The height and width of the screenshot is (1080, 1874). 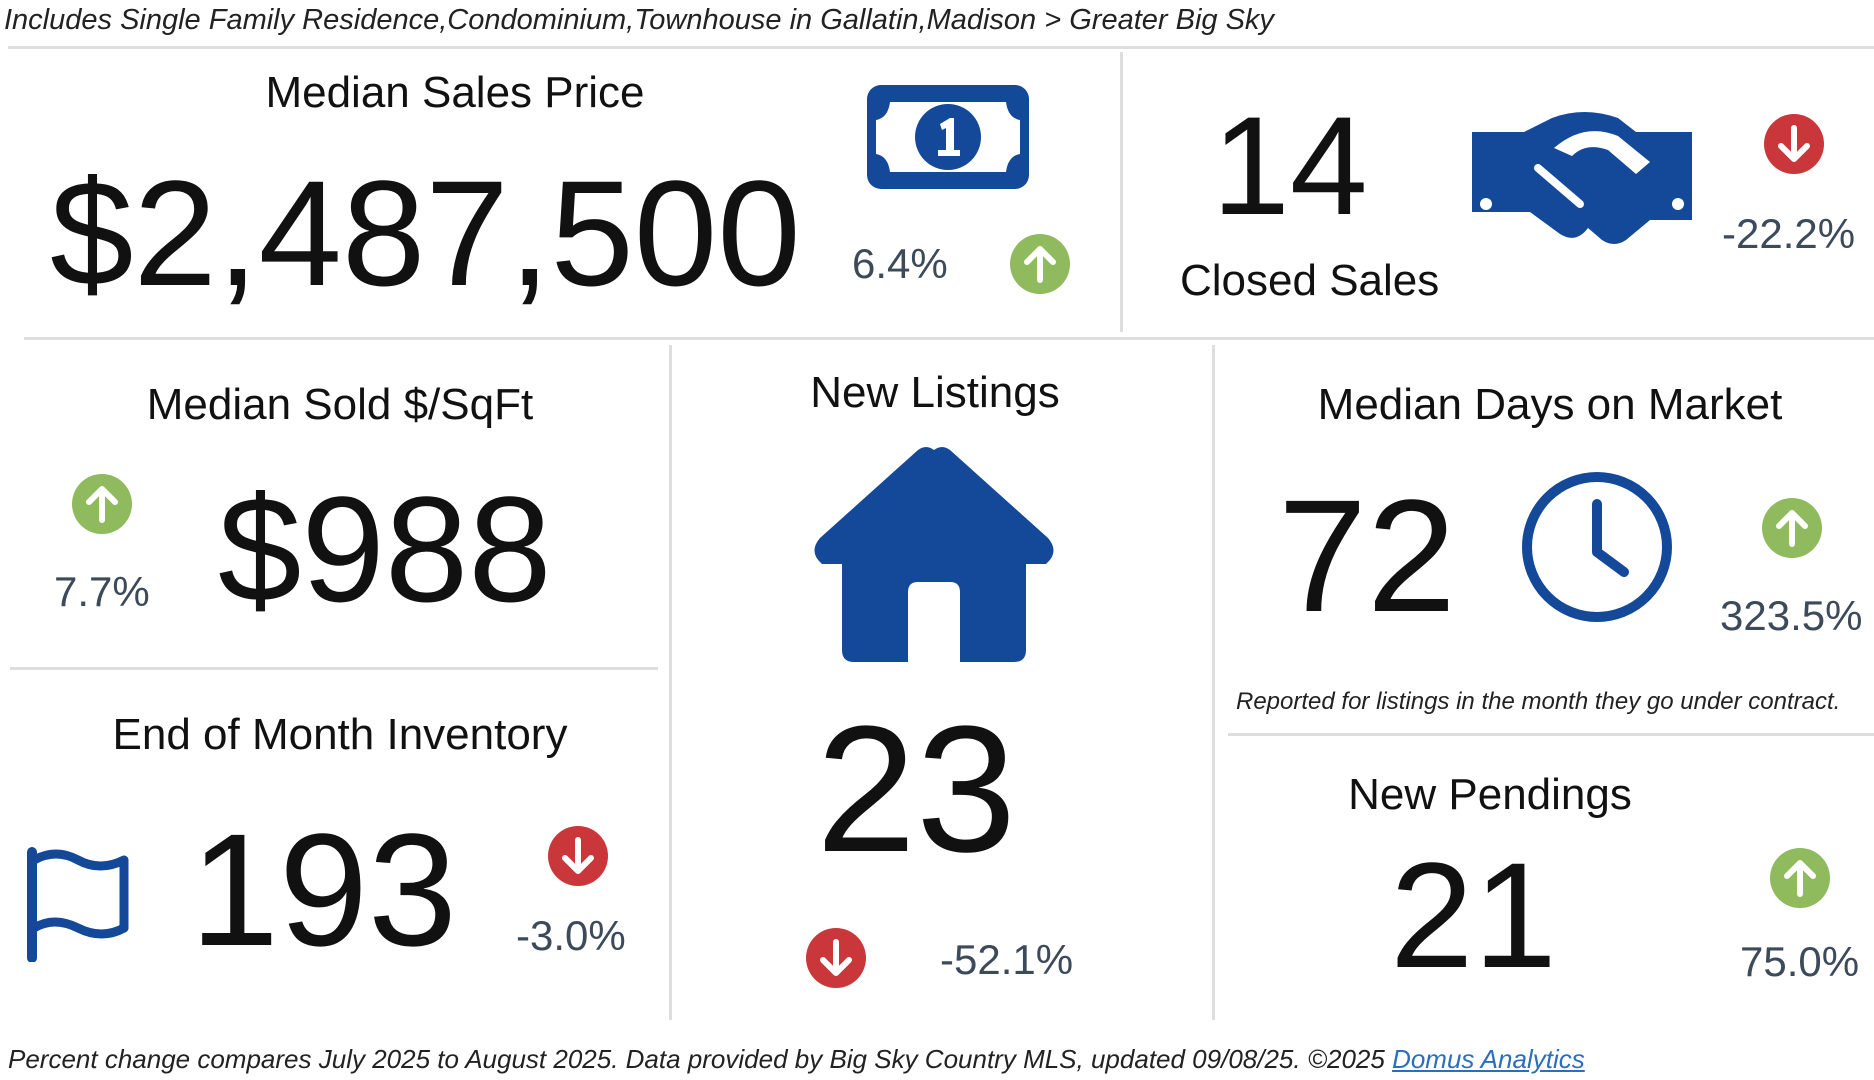 What do you see at coordinates (571, 935) in the screenshot?
I see `percent-change: -3.0%` at bounding box center [571, 935].